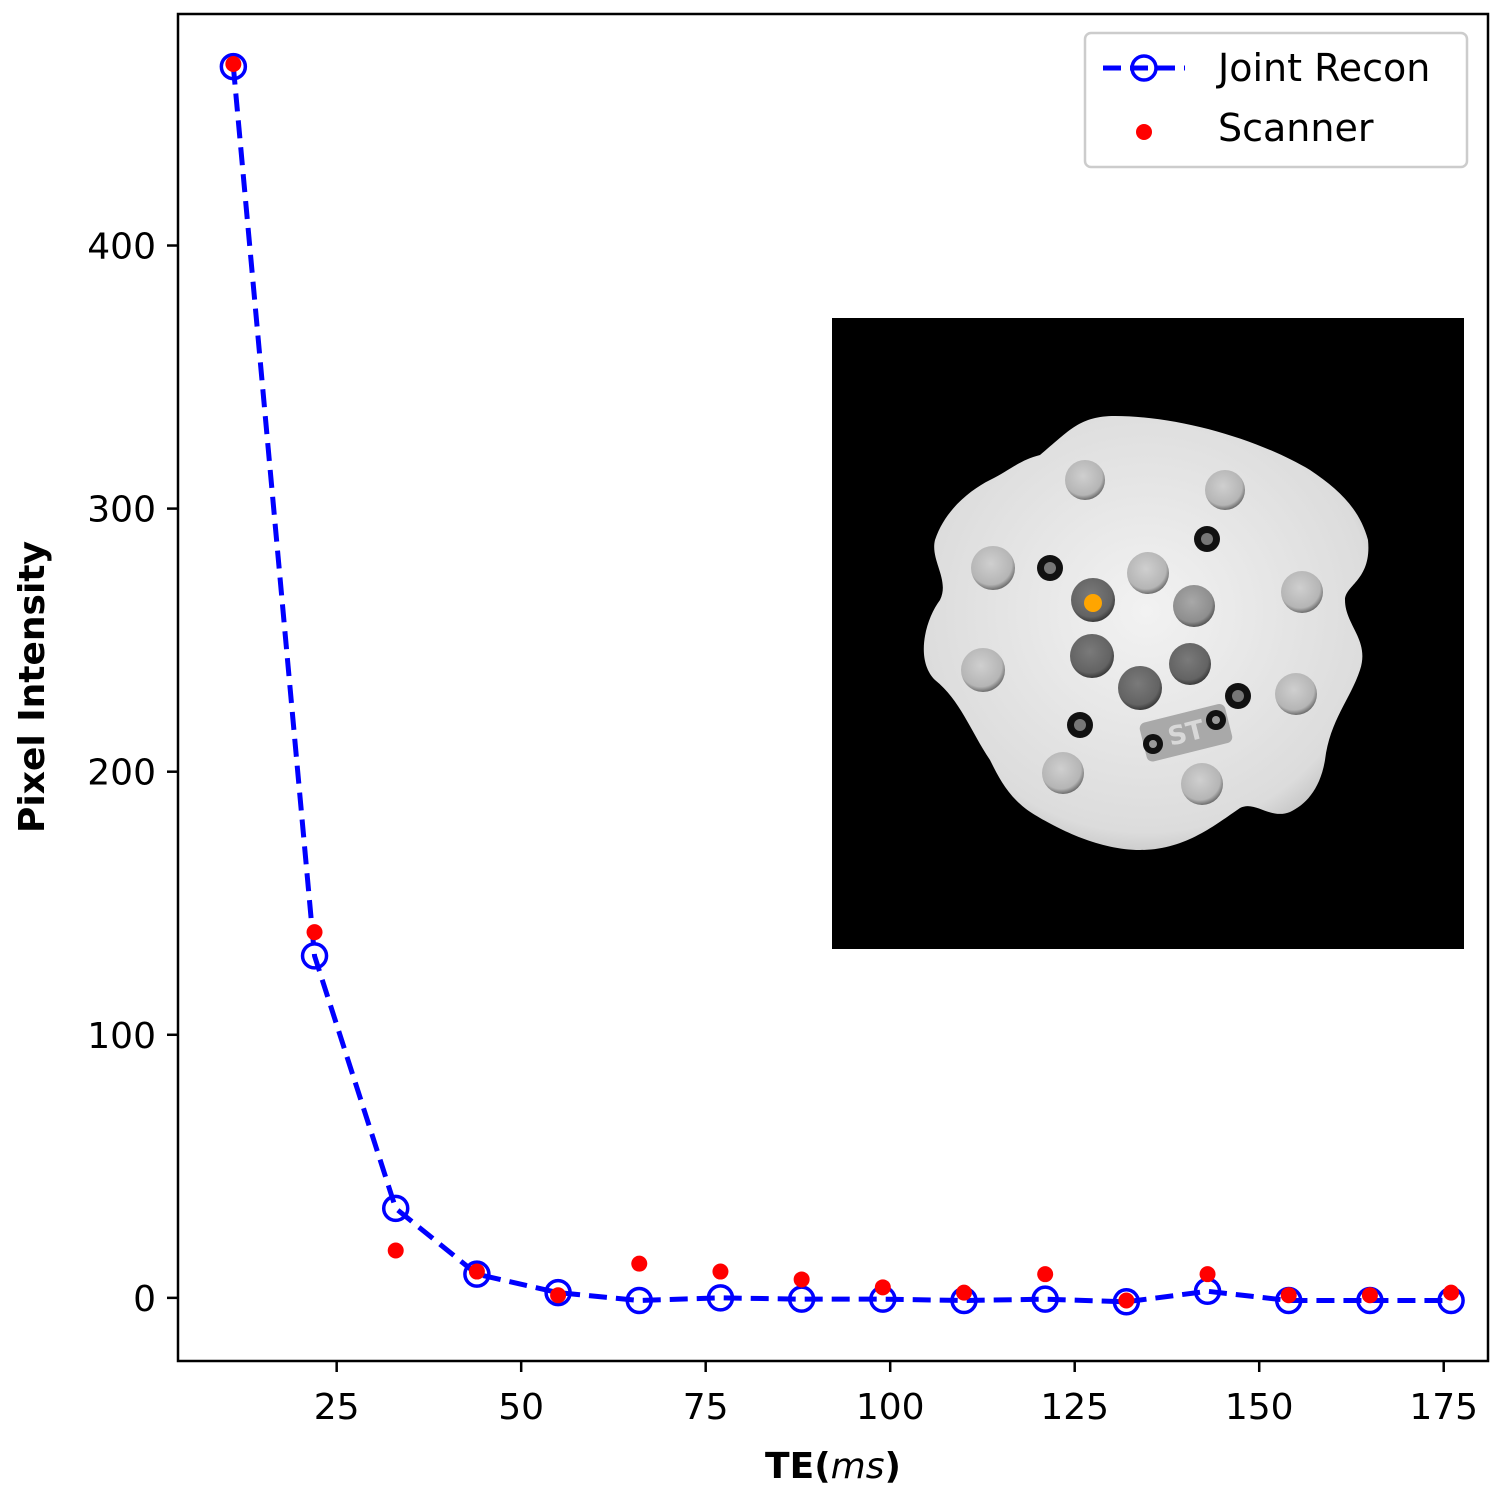  I want to click on y-axis-label: Pixel Intensity, so click(32, 687).